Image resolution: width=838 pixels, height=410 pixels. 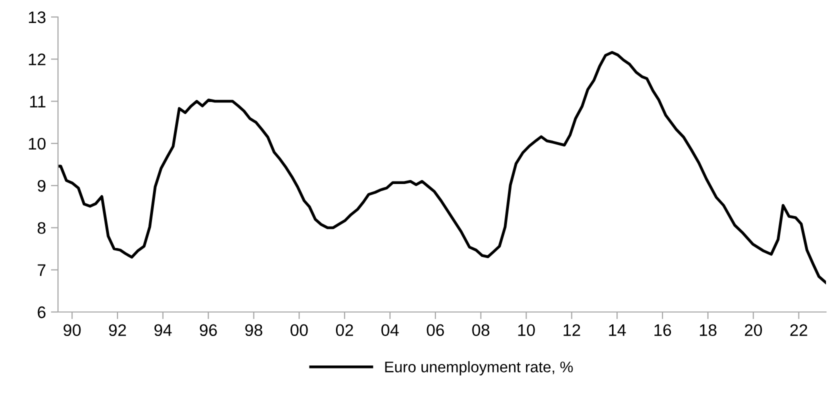 What do you see at coordinates (163, 330) in the screenshot?
I see `x-tick-label: 94` at bounding box center [163, 330].